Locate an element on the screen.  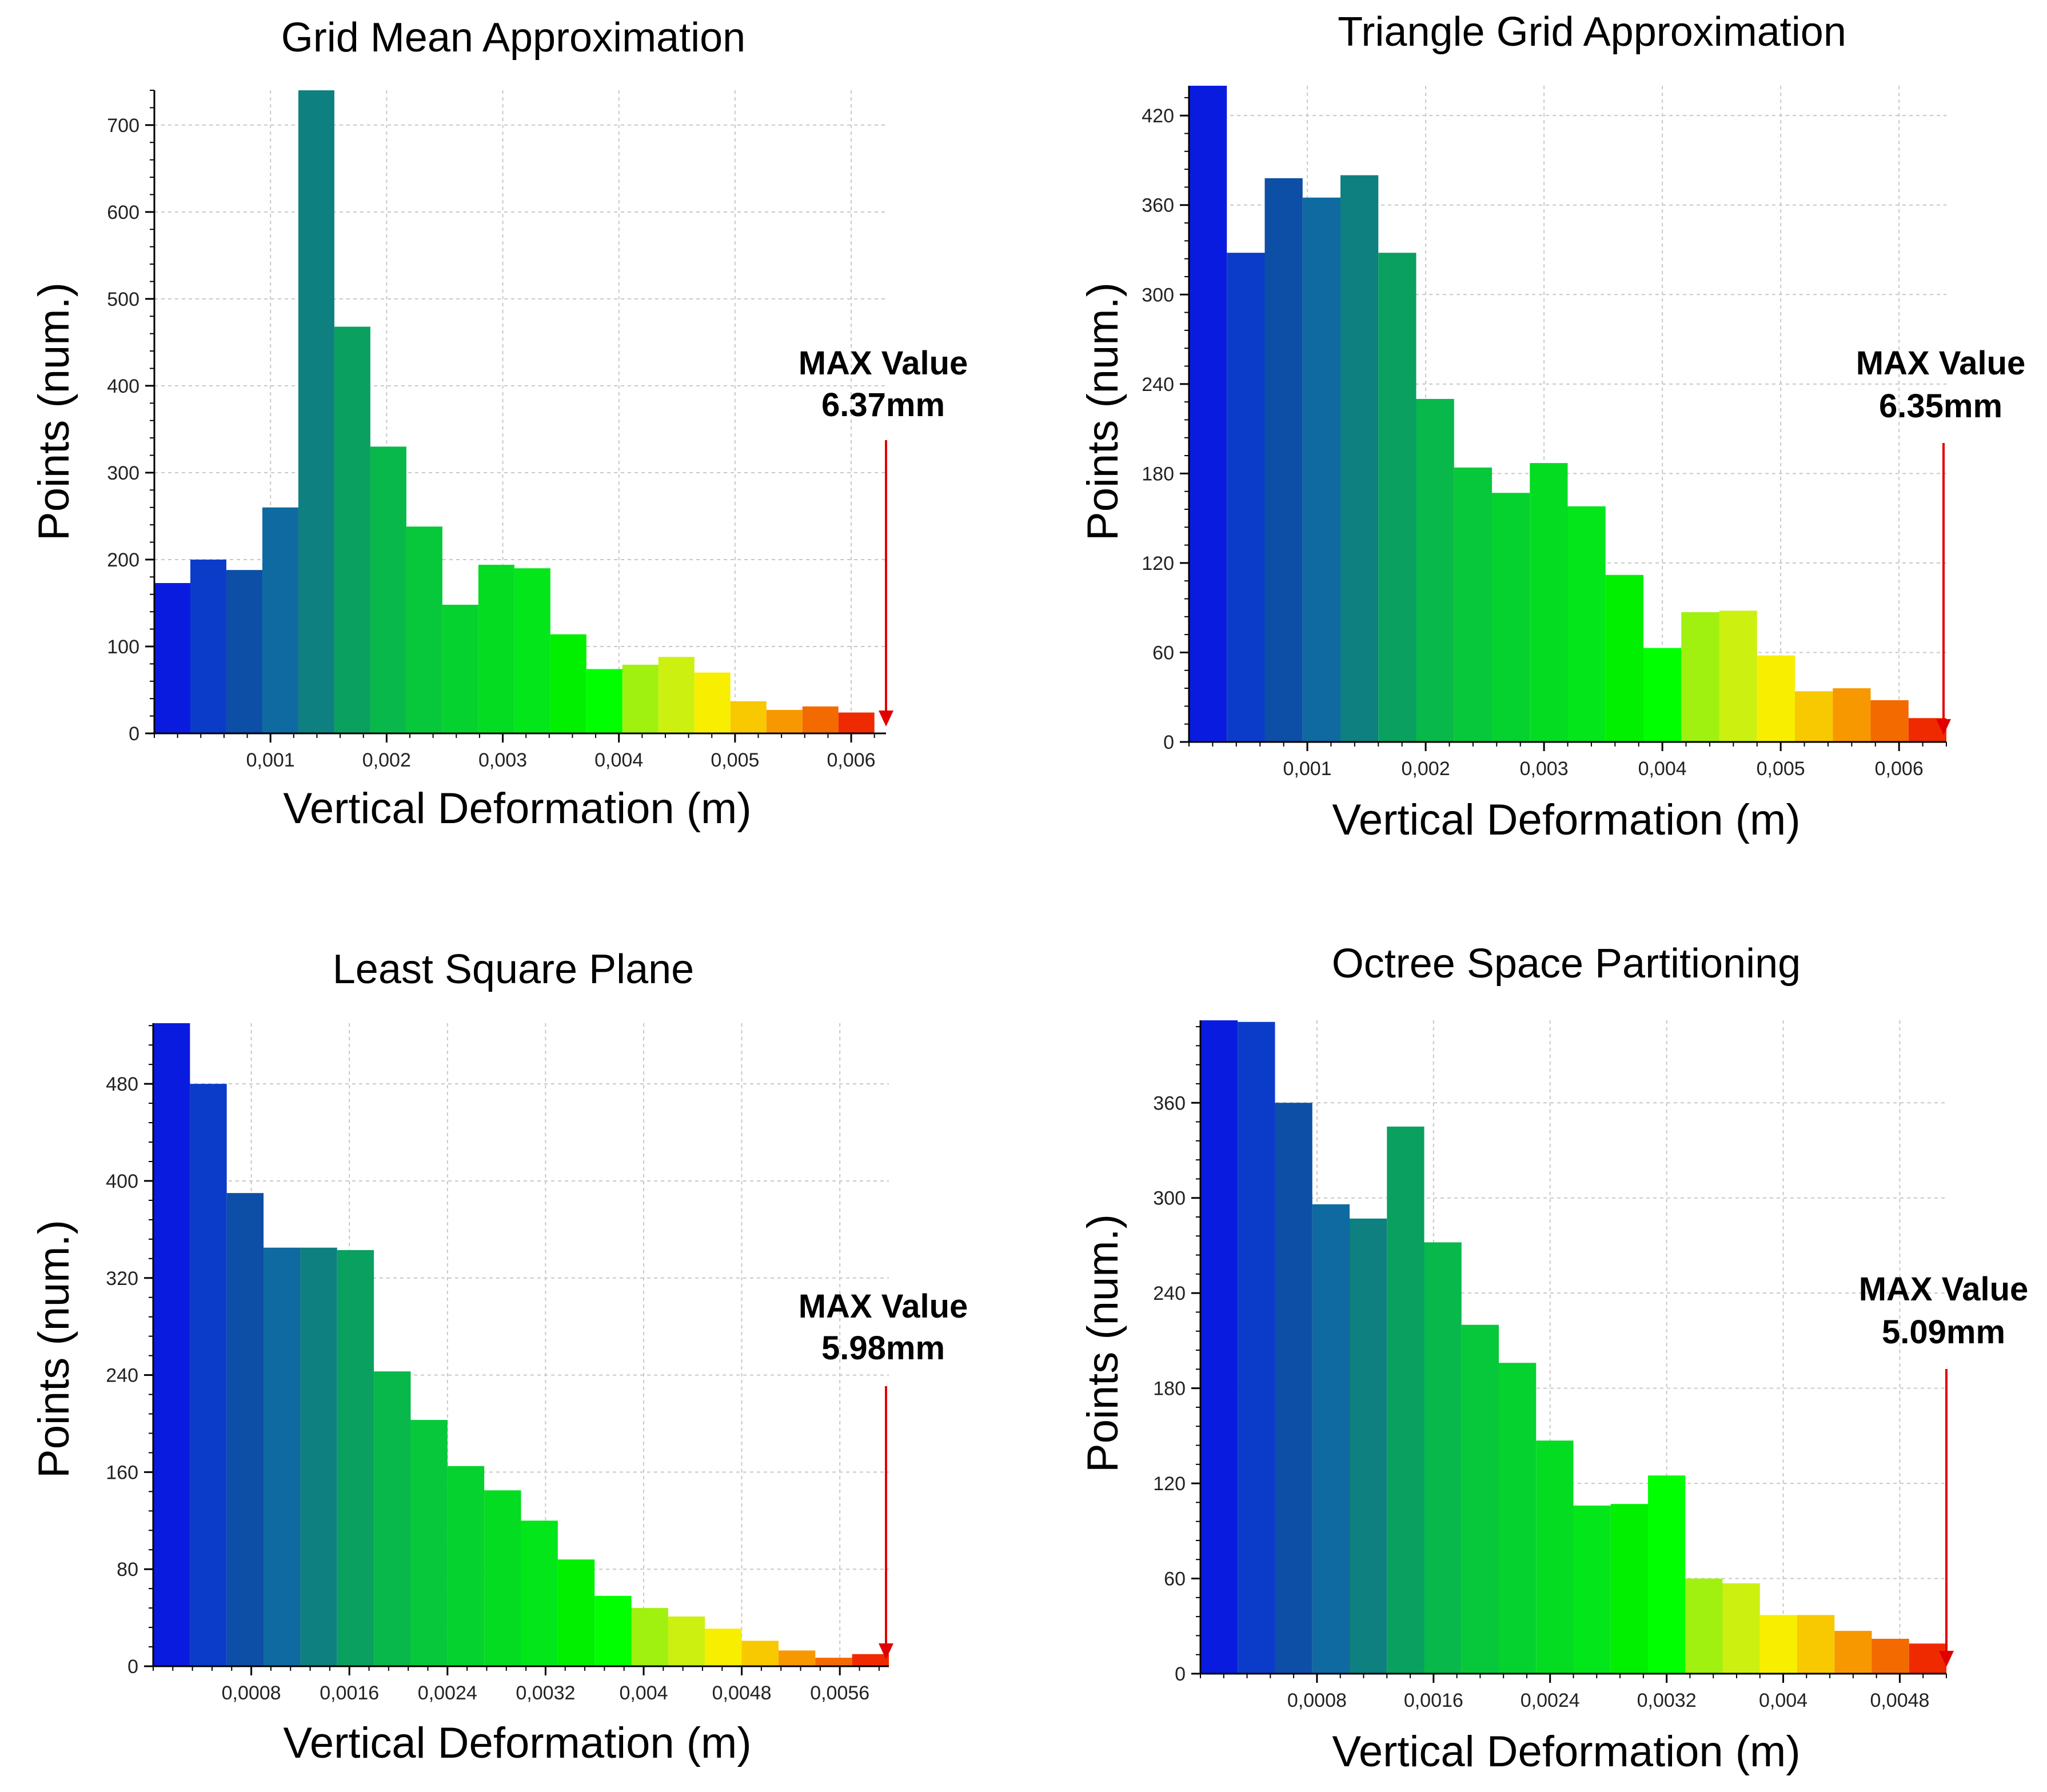
max-value-amount: 5.98mm is located at coordinates (883, 1348).